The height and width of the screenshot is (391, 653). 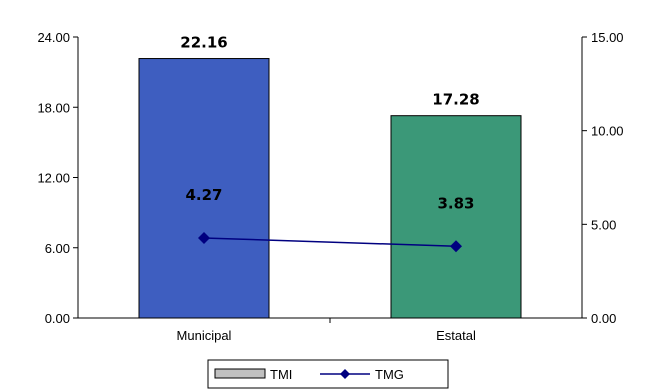 I want to click on y-left-tick-label: 12.00, so click(x=53, y=178).